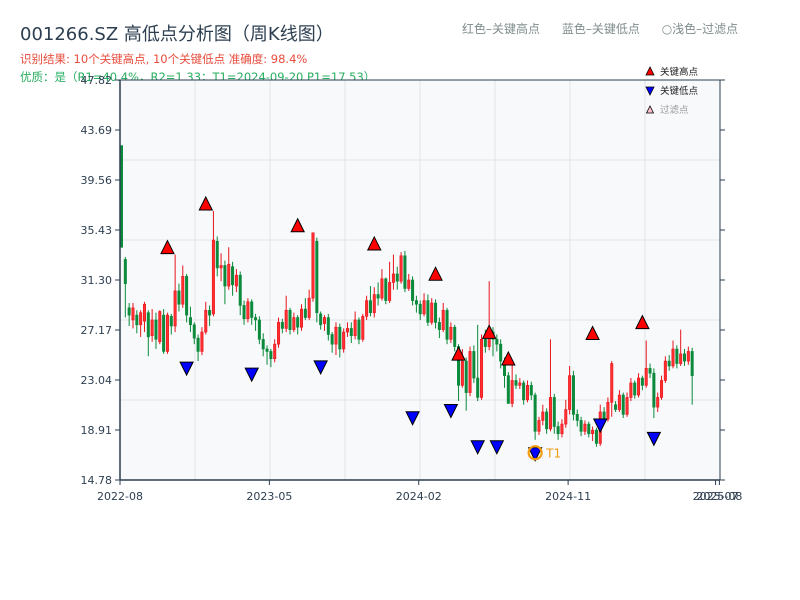 The height and width of the screenshot is (600, 800). Describe the element at coordinates (650, 91) in the screenshot. I see `legend-key-low-icon` at that location.